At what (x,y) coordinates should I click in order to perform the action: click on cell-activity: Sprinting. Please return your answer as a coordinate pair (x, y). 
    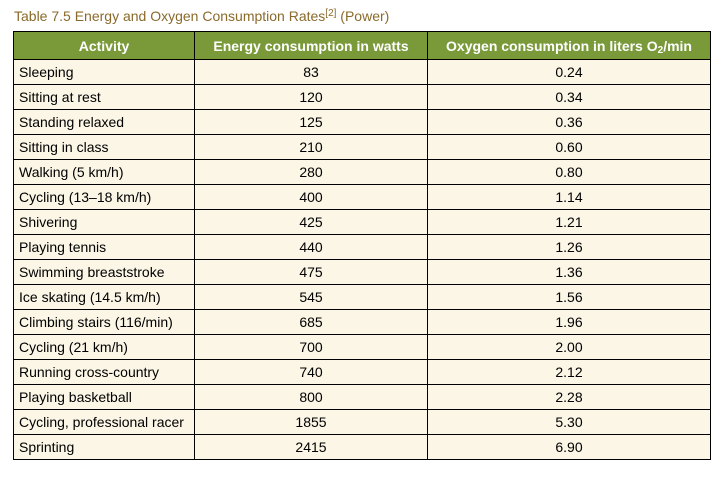
    Looking at the image, I should click on (104, 447).